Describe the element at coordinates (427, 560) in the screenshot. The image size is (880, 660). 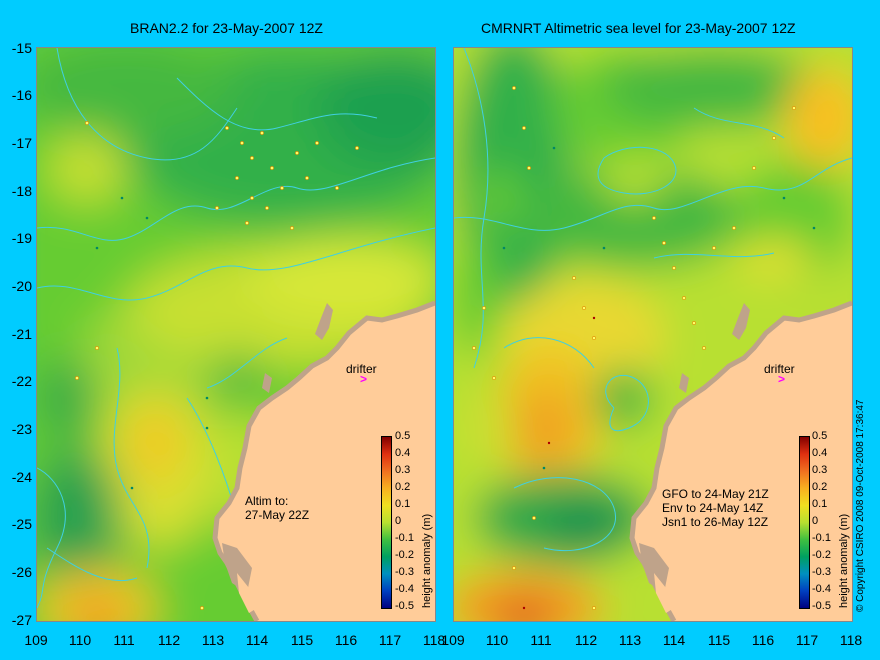
I see `left-colorbar-label: height anomaly (m)` at that location.